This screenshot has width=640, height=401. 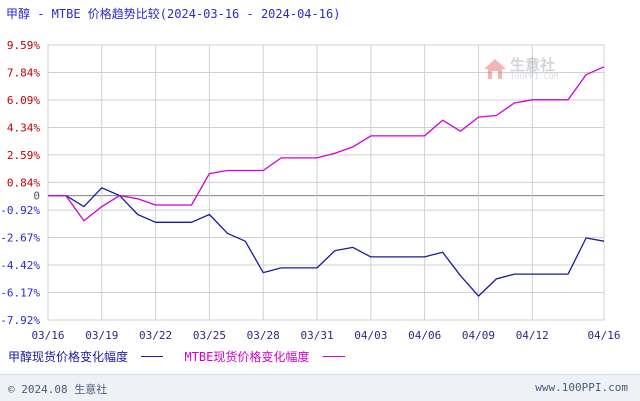 What do you see at coordinates (101, 335) in the screenshot?
I see `x-tick-label: 03/19` at bounding box center [101, 335].